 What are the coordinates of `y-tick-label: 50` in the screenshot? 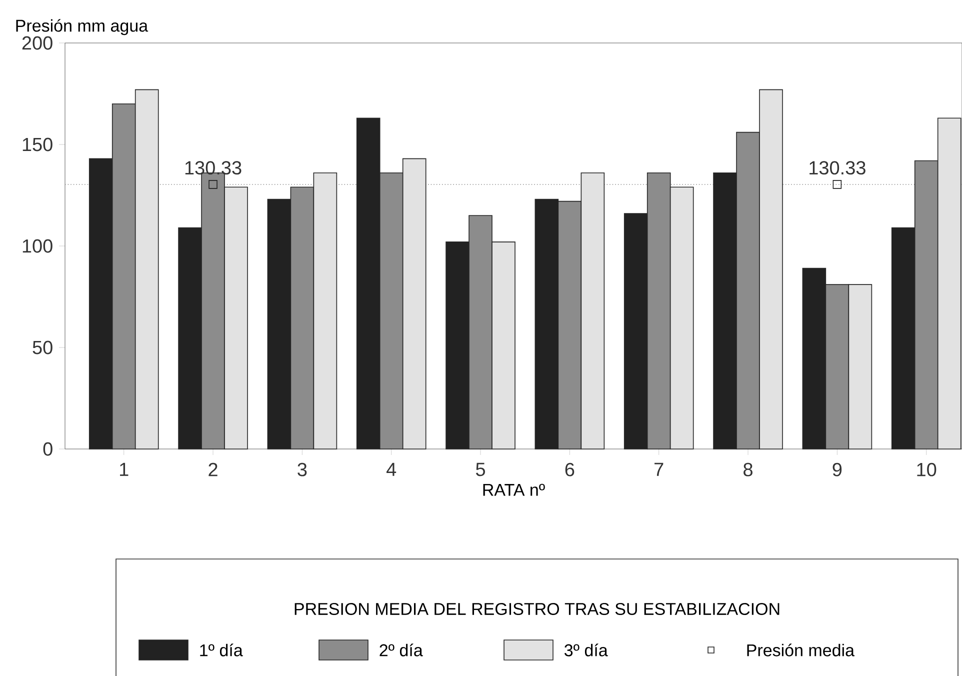 It's located at (42, 347).